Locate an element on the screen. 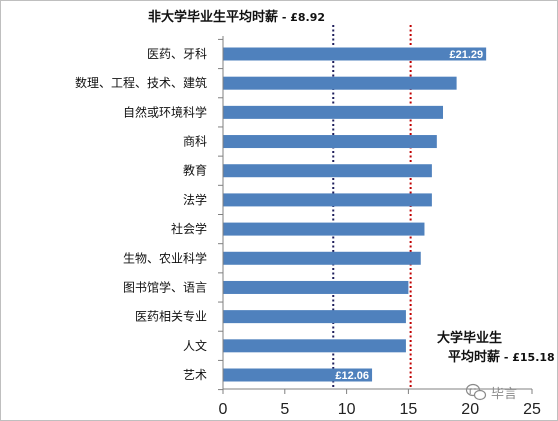  x-tick-label: 25 is located at coordinates (532, 409).